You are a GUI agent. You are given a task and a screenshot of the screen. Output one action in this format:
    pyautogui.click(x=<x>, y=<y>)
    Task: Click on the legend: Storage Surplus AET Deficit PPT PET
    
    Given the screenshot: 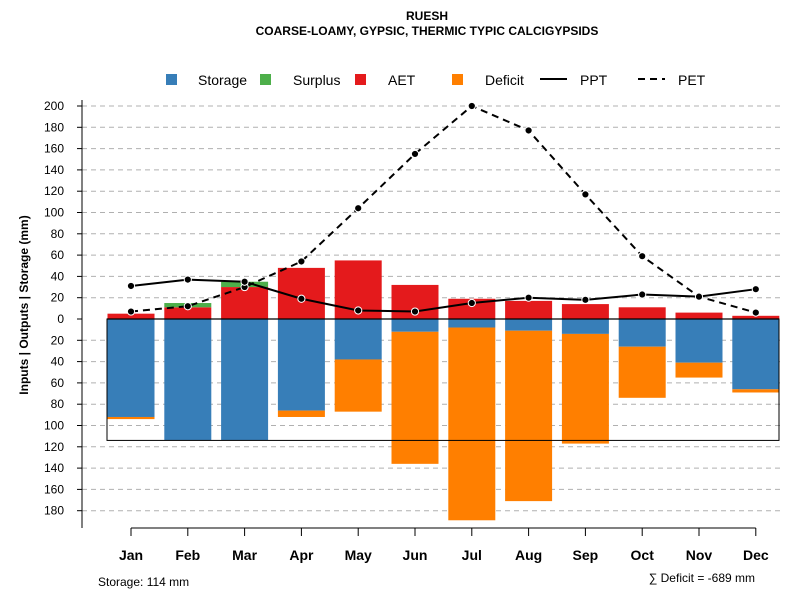 What is the action you would take?
    pyautogui.click(x=436, y=80)
    